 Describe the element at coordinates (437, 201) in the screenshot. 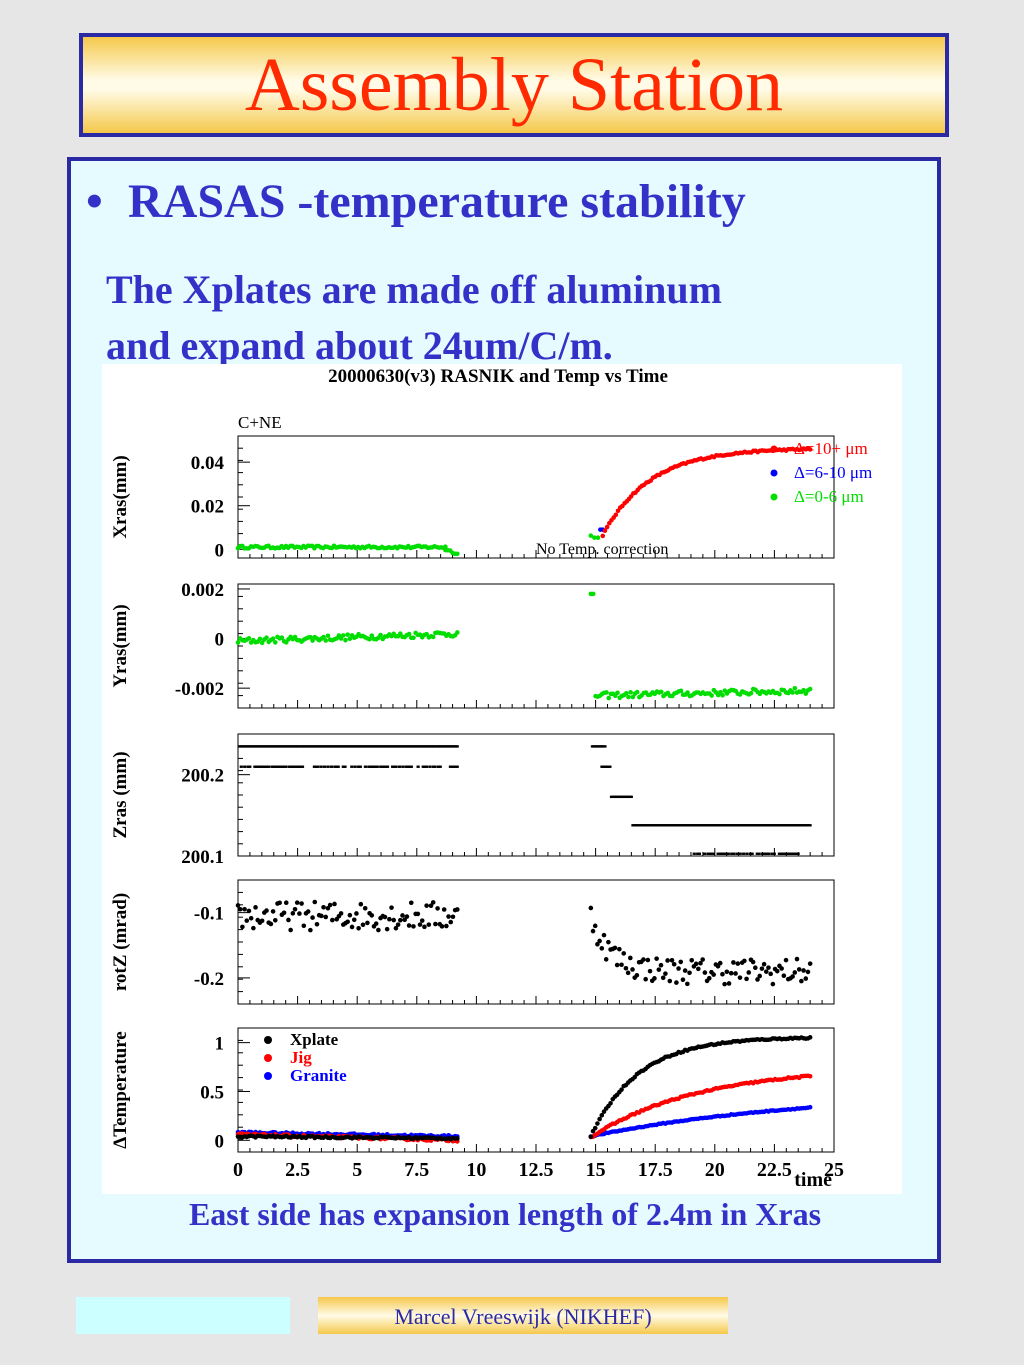

I see `bullet-text: RASAS -temperature stability` at that location.